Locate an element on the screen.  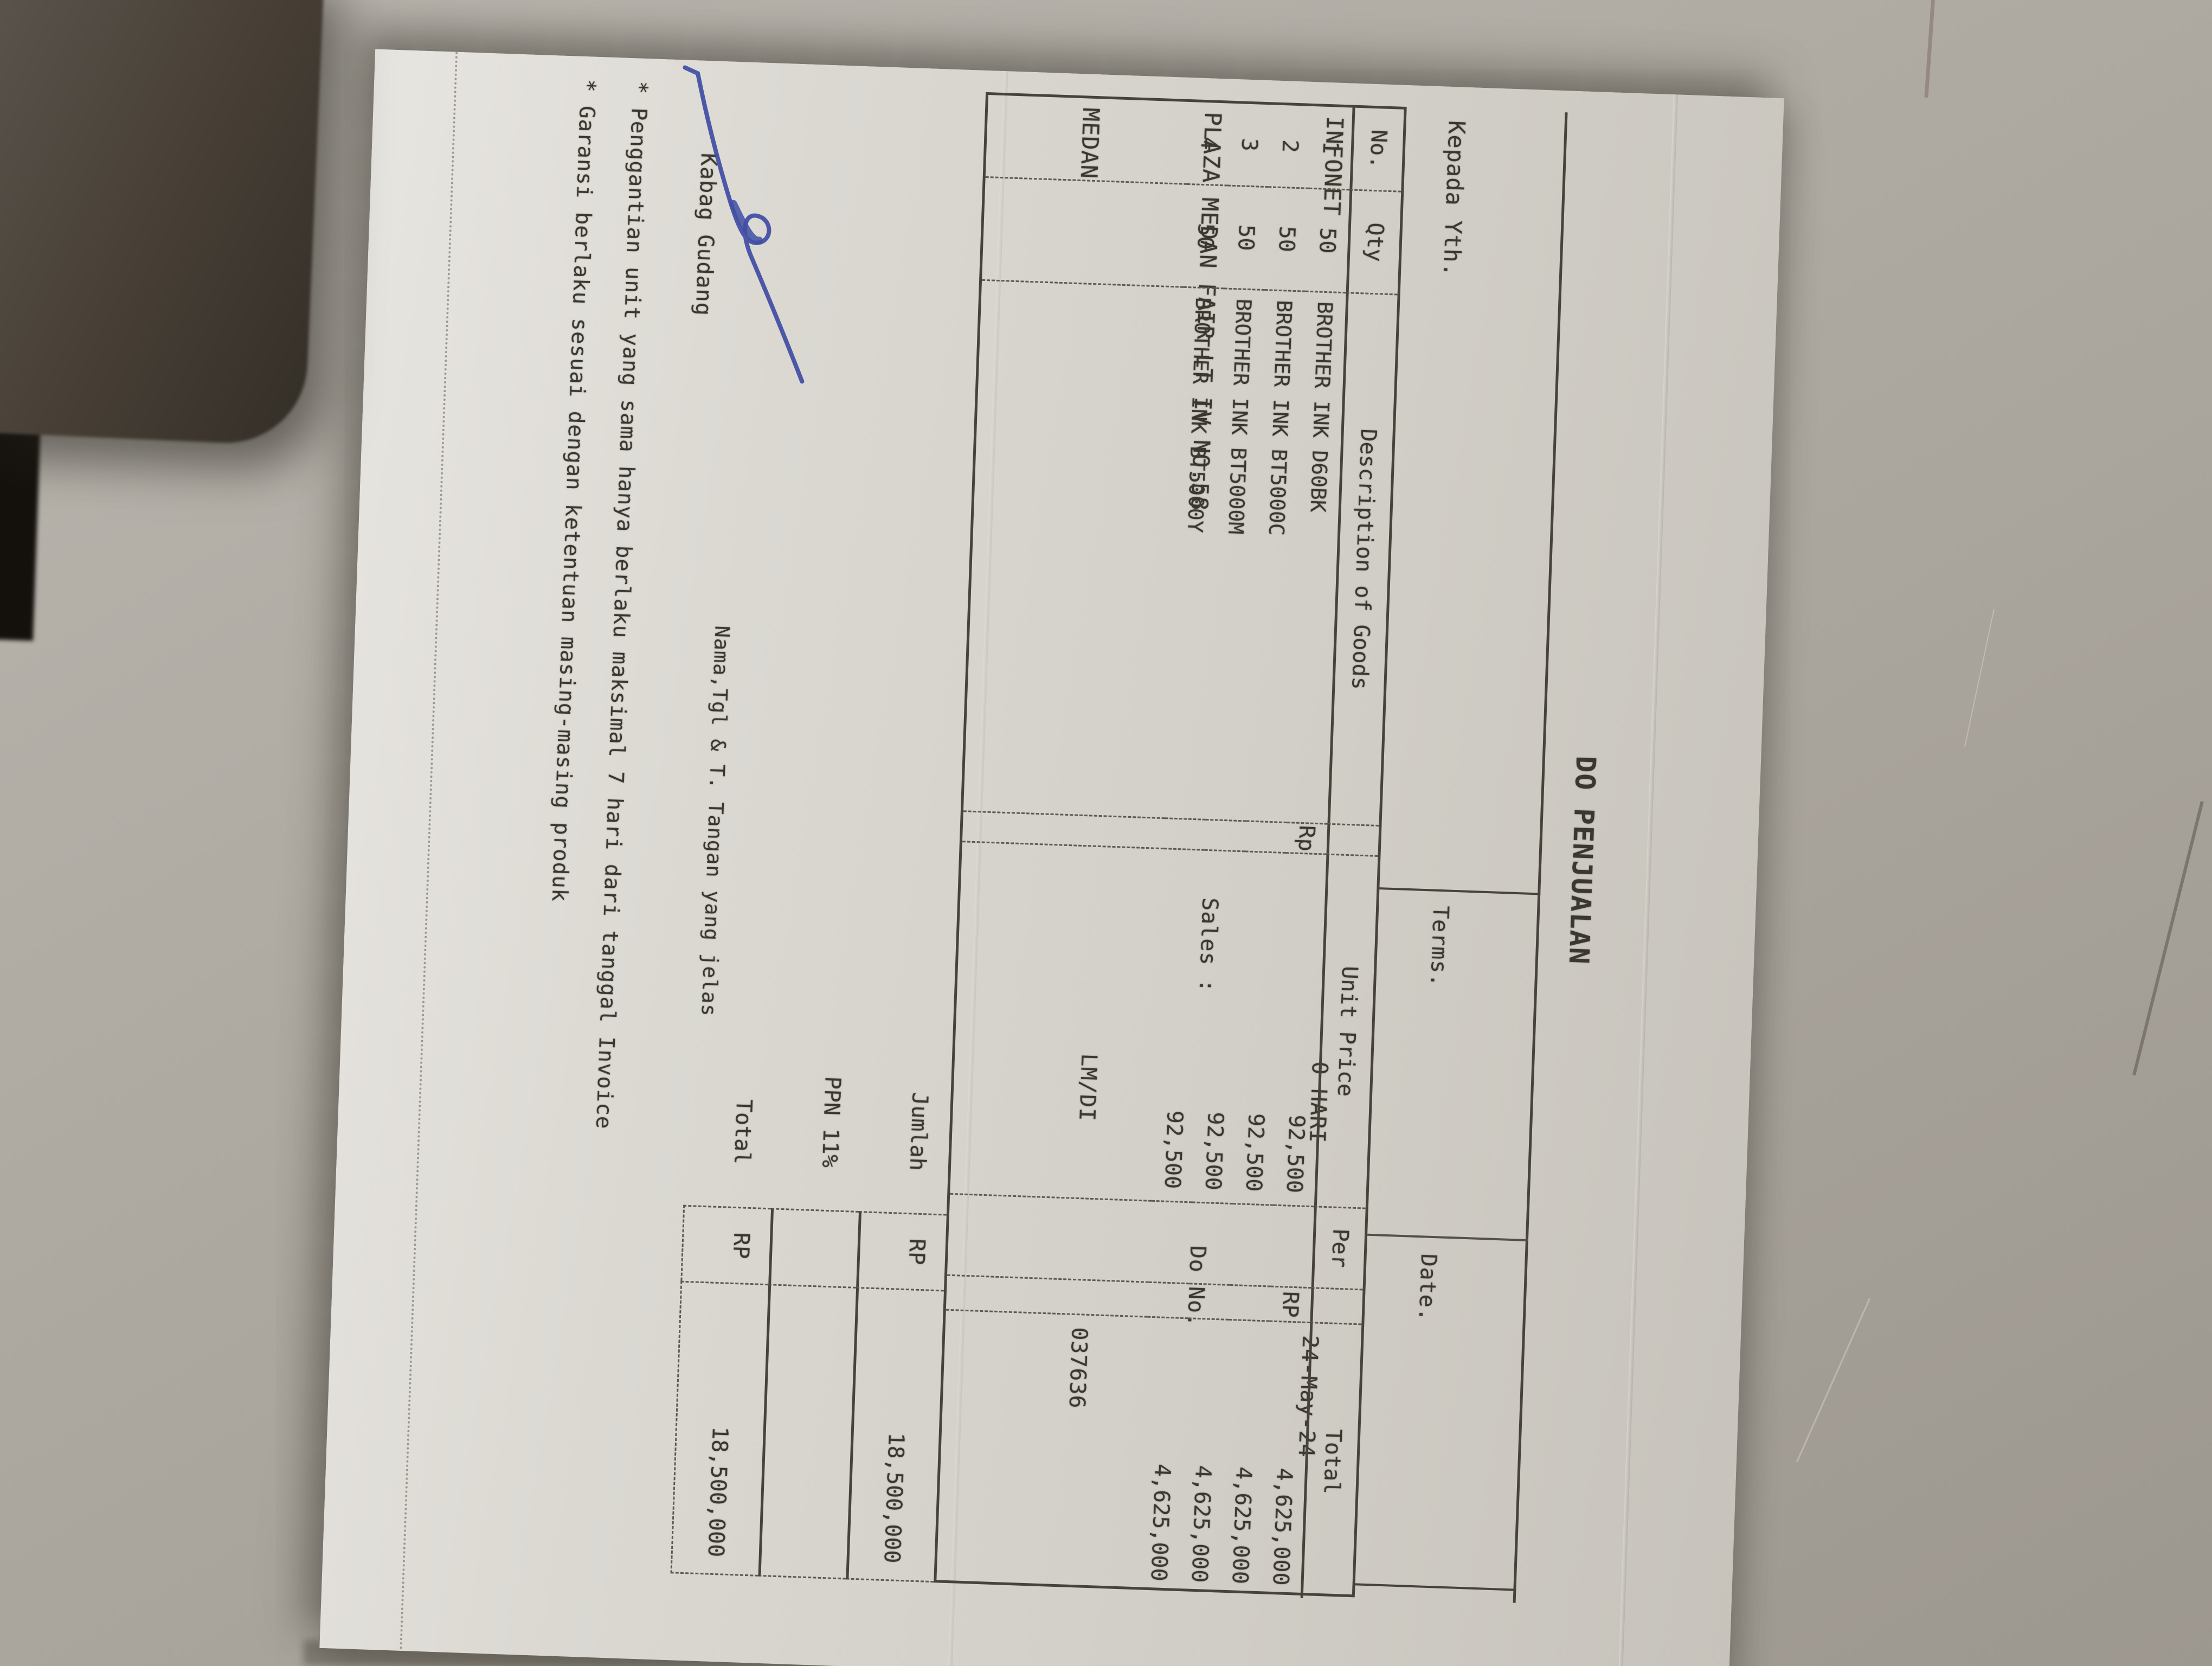
terms-label: Terms. is located at coordinates (1439, 947).